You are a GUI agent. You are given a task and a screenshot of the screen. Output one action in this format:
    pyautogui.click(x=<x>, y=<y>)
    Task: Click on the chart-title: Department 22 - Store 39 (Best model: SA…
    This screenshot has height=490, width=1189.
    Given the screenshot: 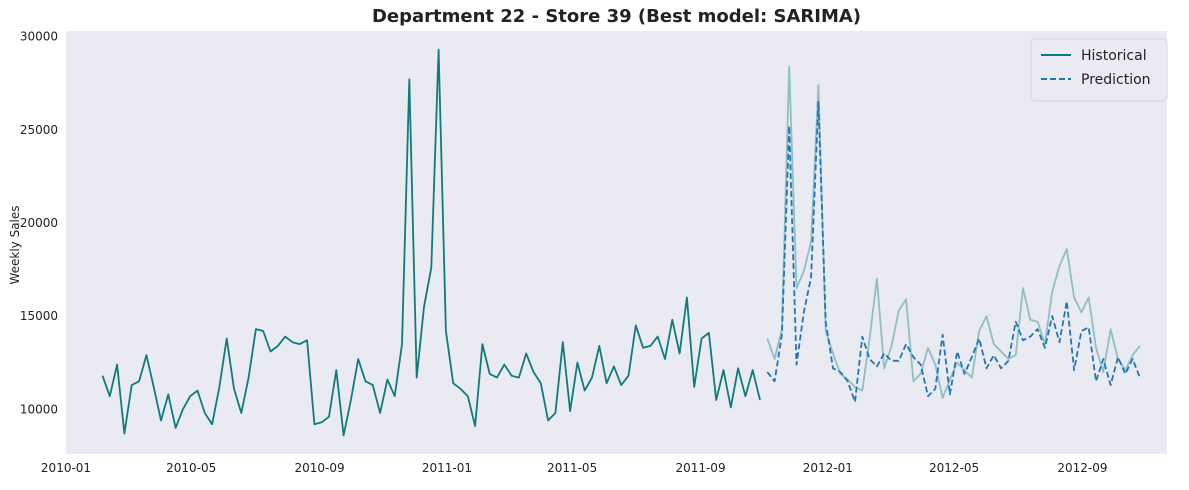 What is the action you would take?
    pyautogui.click(x=616, y=16)
    